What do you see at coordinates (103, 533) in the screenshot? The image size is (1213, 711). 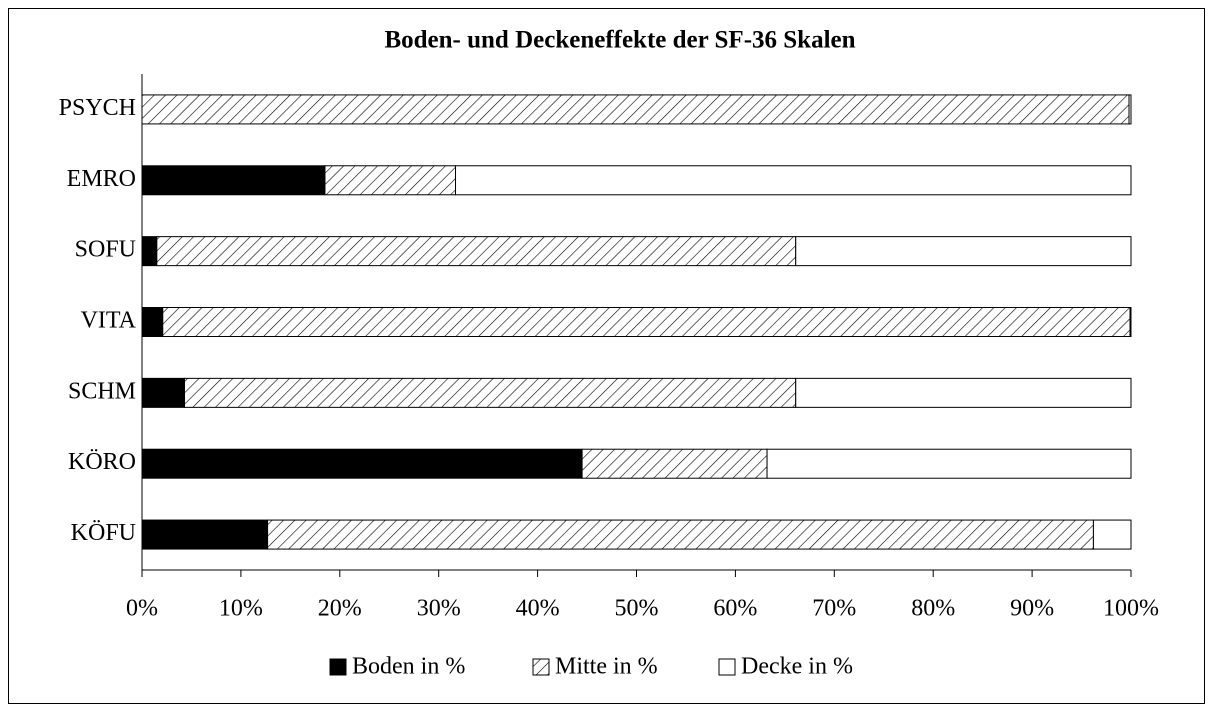 I see `y-tick-label: KÖFU` at bounding box center [103, 533].